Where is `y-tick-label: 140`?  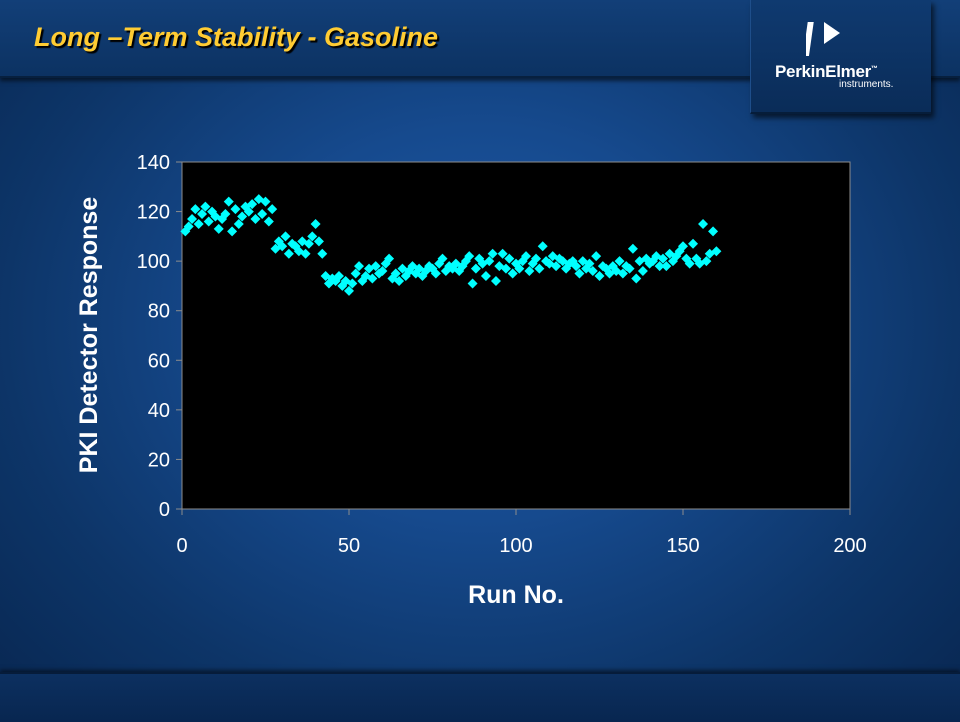
y-tick-label: 140 is located at coordinates (153, 163).